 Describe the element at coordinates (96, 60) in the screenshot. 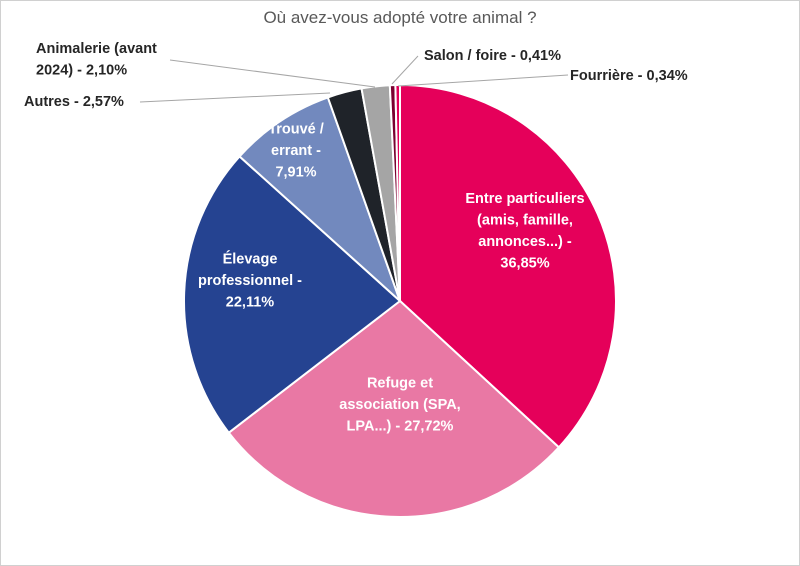

I see `slice-label-5: Animalerie (avant 2024) - 2,10%` at that location.